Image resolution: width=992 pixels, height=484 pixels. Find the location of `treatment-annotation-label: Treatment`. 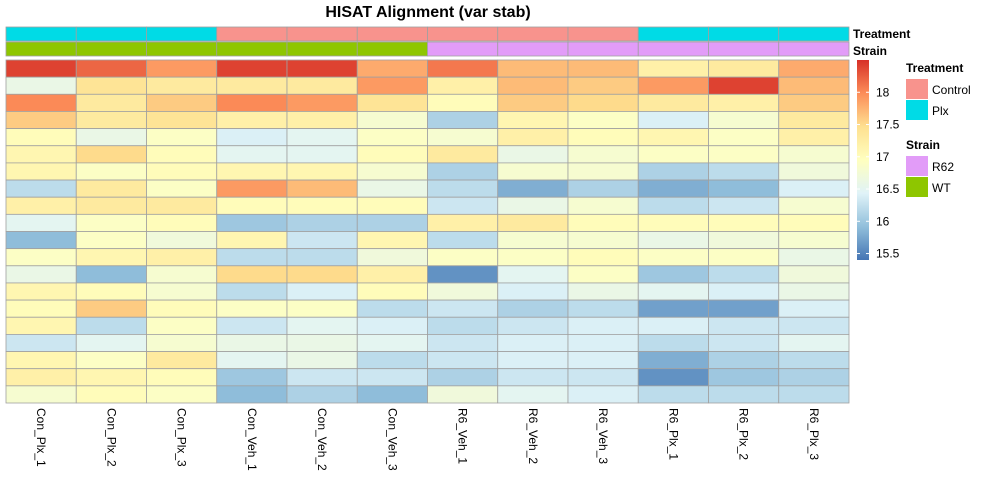

treatment-annotation-label: Treatment is located at coordinates (881, 34).